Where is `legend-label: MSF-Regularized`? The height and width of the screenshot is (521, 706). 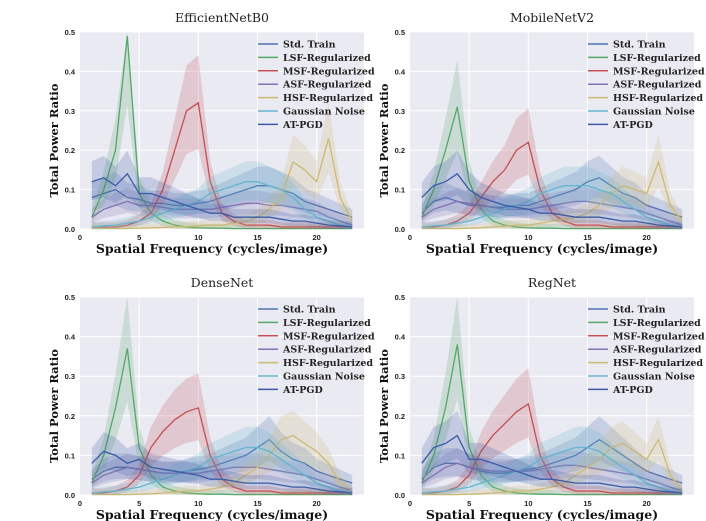 legend-label: MSF-Regularized is located at coordinates (329, 336).